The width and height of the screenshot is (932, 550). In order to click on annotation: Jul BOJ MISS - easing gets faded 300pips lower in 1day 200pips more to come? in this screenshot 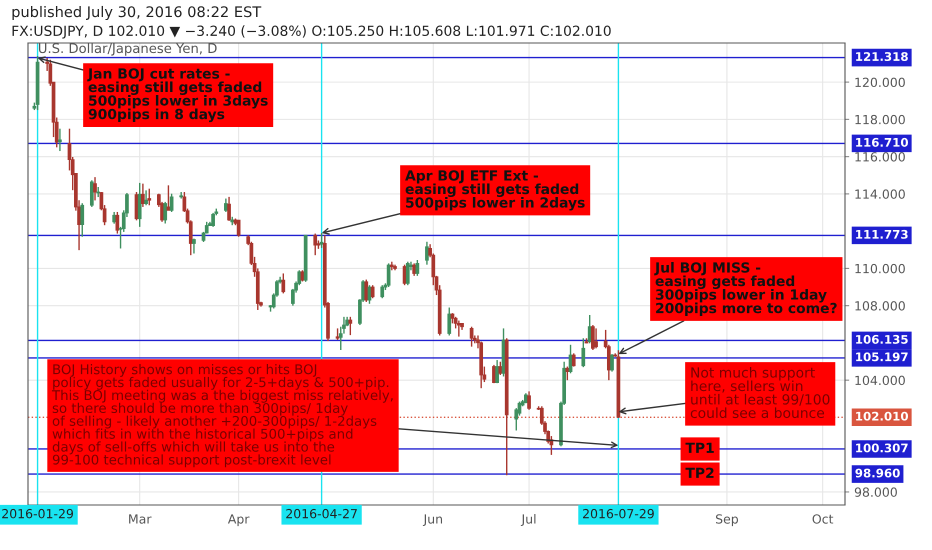, I will do `click(745, 289)`.